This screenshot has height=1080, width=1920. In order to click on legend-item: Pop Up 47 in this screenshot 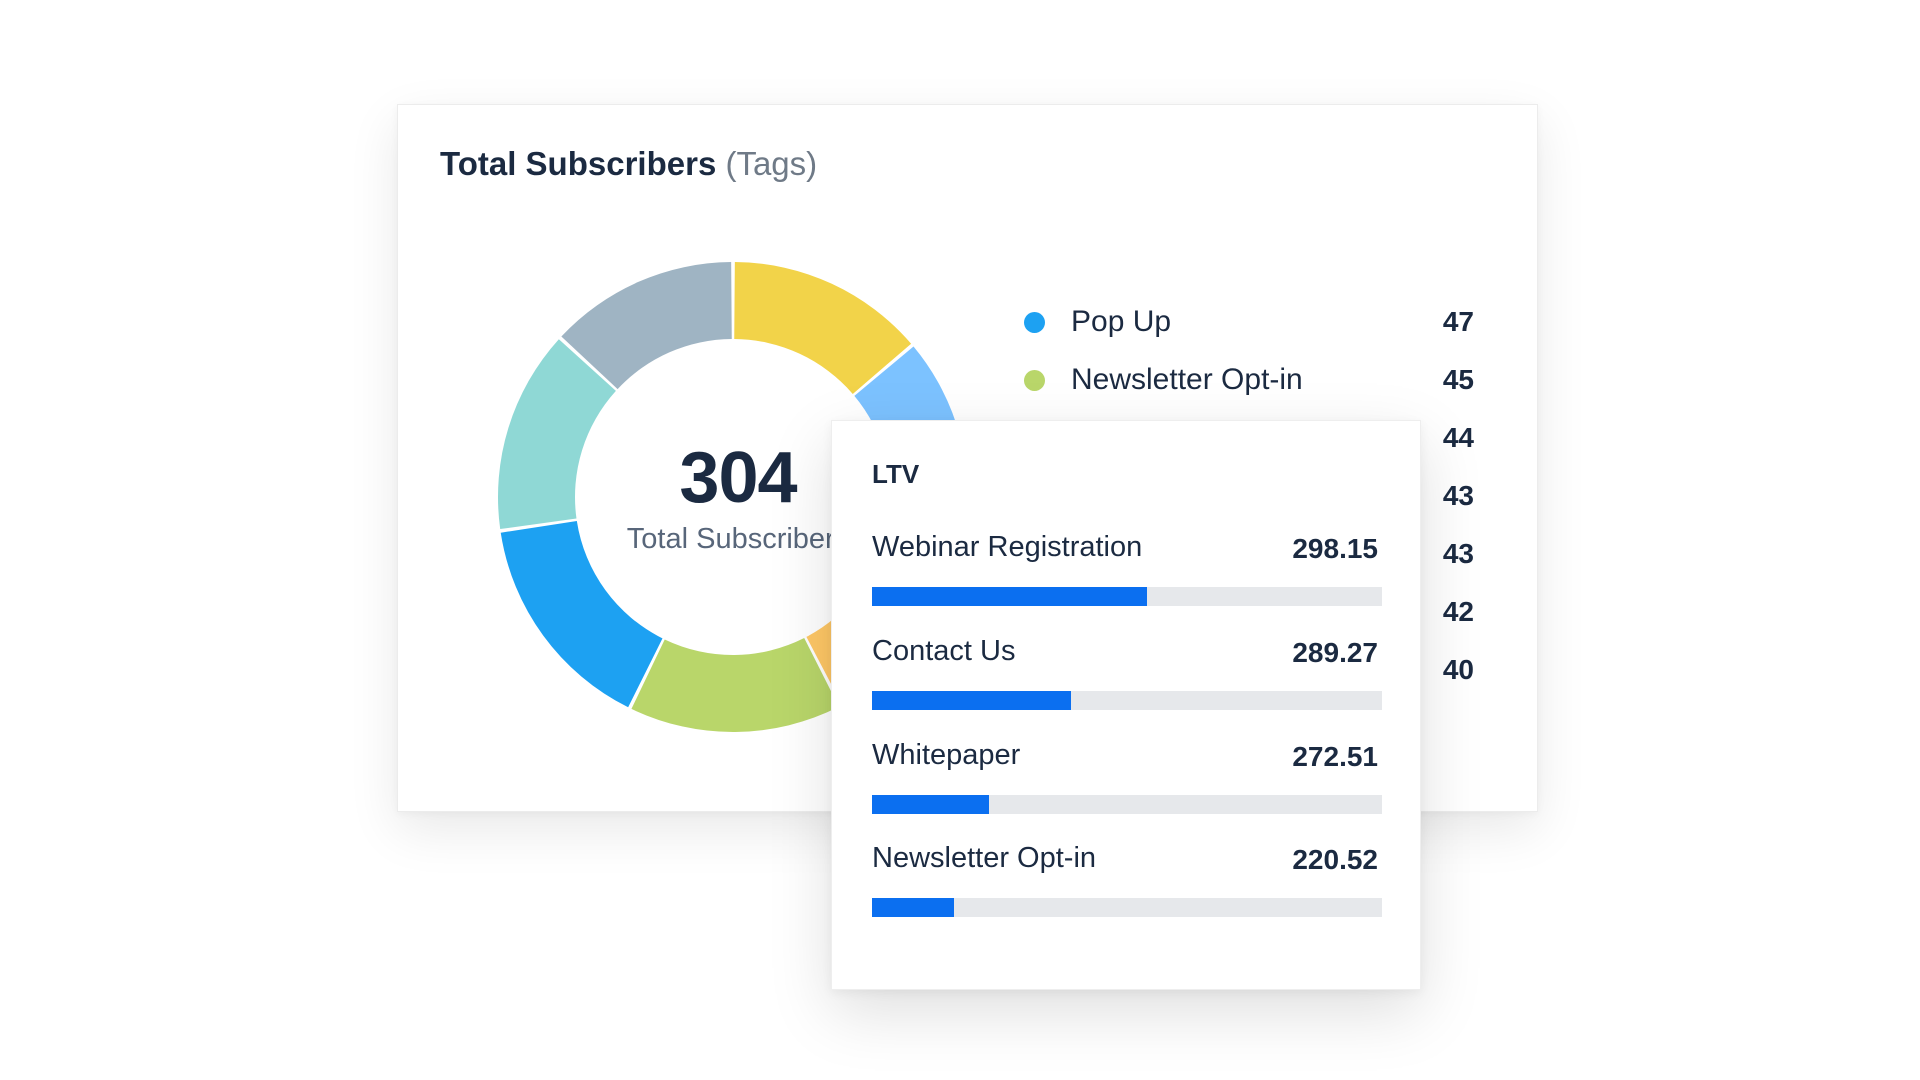, I will do `click(1254, 322)`.